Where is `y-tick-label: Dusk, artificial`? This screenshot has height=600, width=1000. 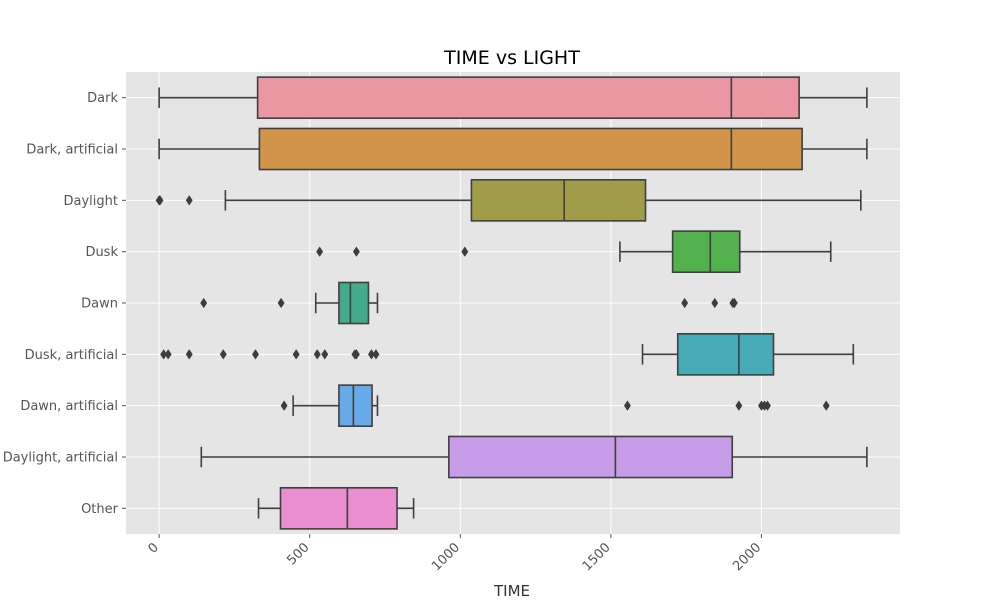
y-tick-label: Dusk, artificial is located at coordinates (71, 355).